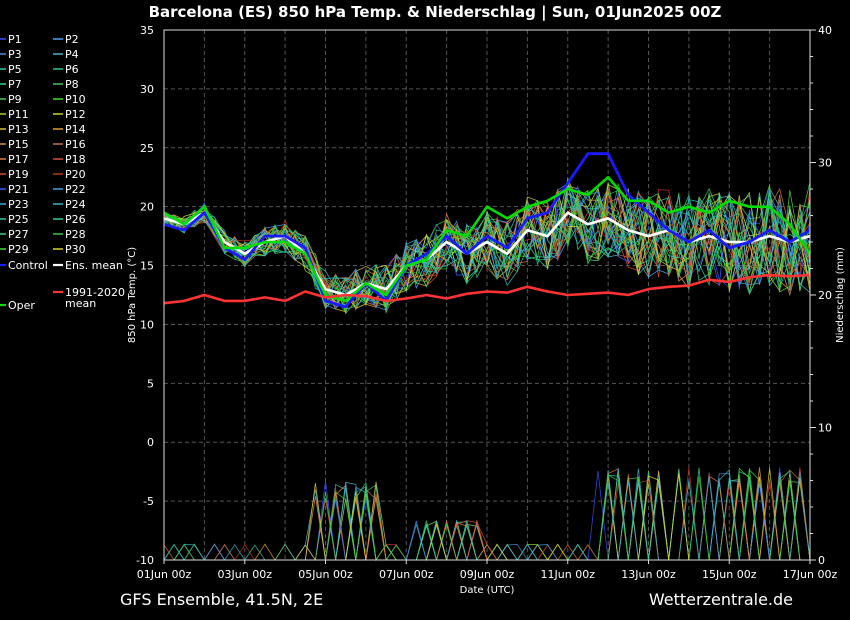  Describe the element at coordinates (487, 590) in the screenshot. I see `x-axis-label: Date (UTC)` at that location.